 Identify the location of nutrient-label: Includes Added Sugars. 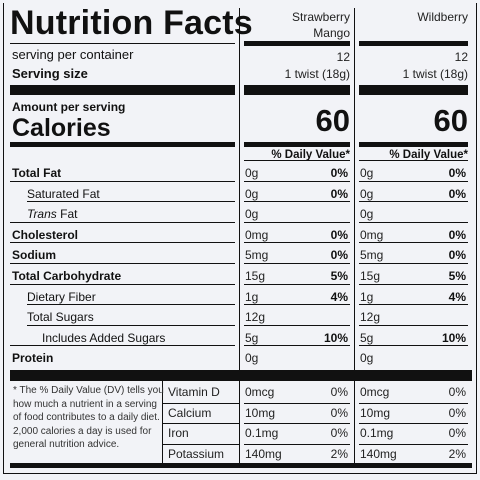
(104, 337).